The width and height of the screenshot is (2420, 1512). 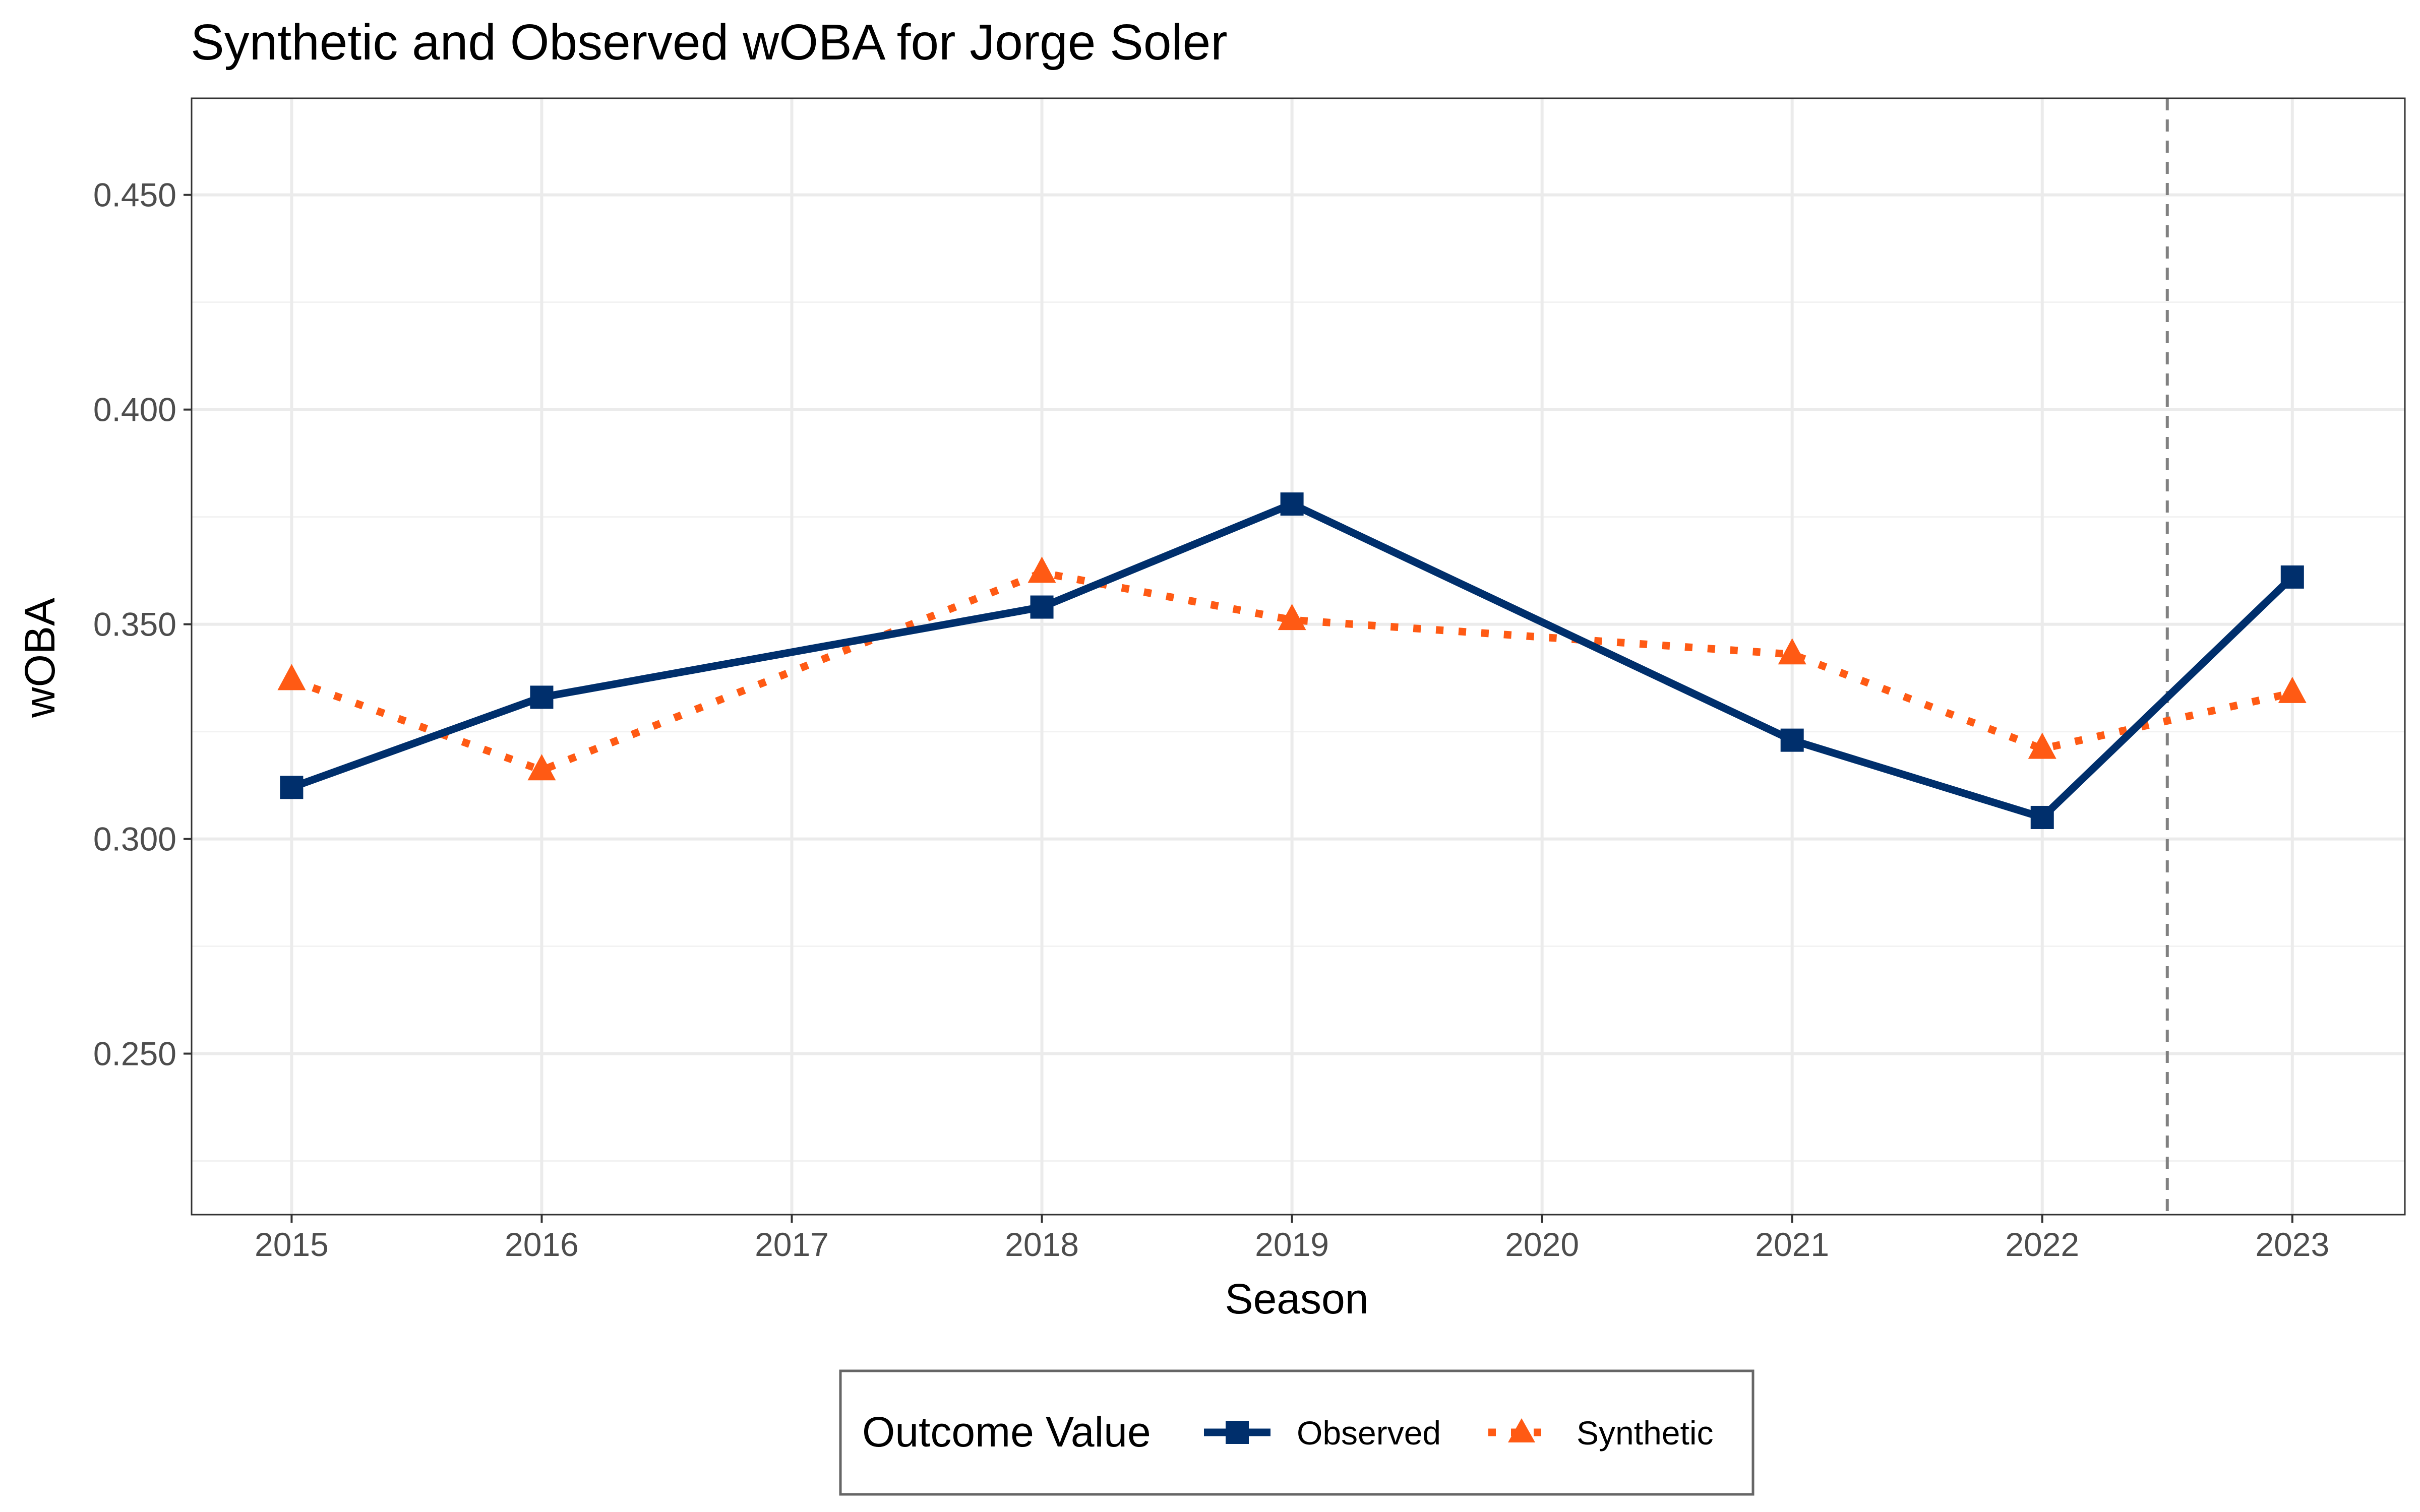 I want to click on x-tick-label: 2021, so click(x=1792, y=1244).